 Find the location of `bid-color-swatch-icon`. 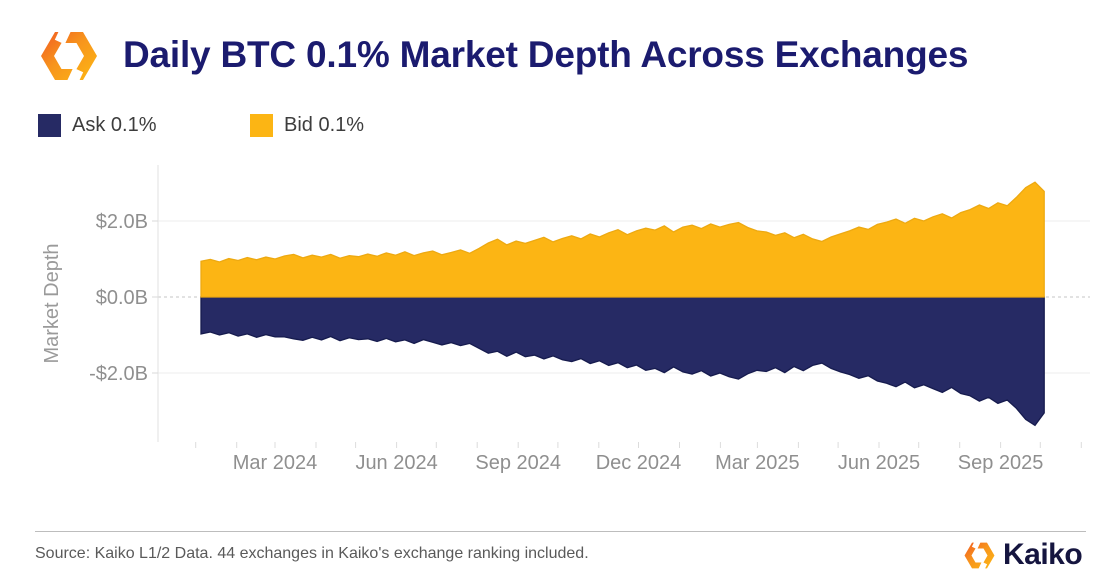

bid-color-swatch-icon is located at coordinates (261, 125).